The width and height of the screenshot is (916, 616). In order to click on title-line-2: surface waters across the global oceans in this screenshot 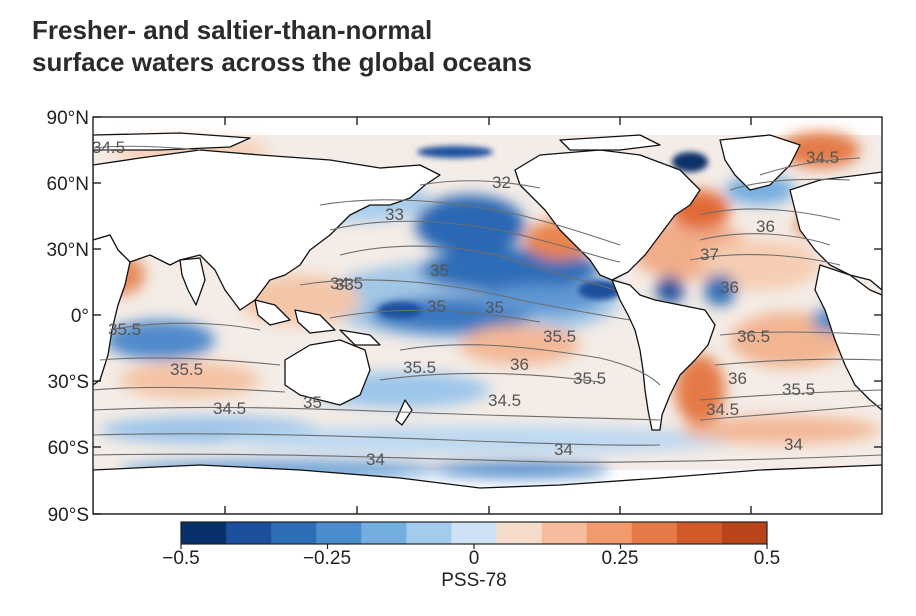, I will do `click(282, 62)`.